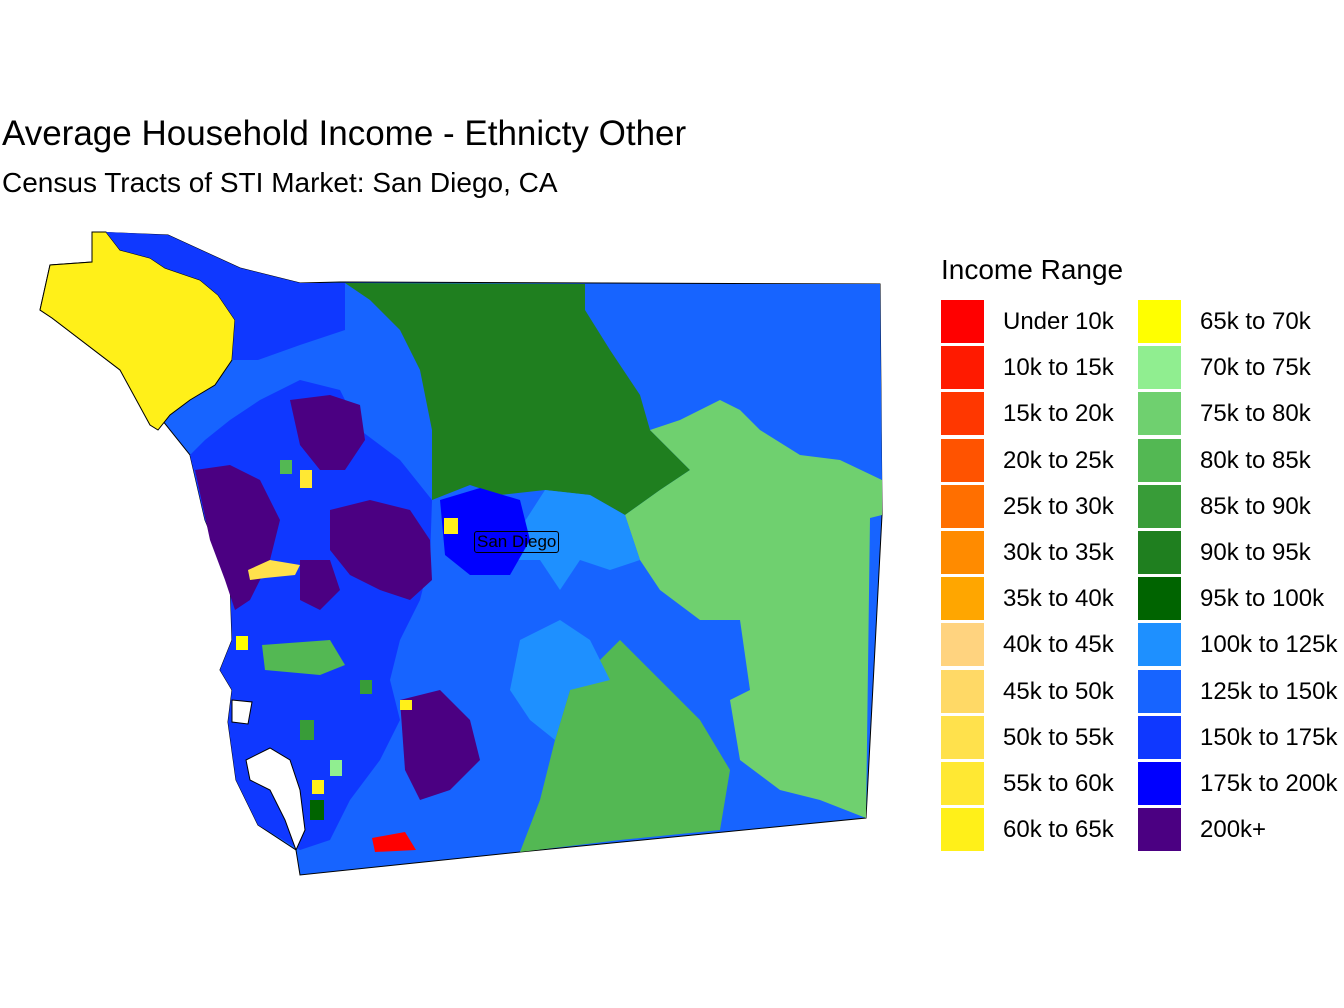  I want to click on region-central-lightblue, so click(570, 540).